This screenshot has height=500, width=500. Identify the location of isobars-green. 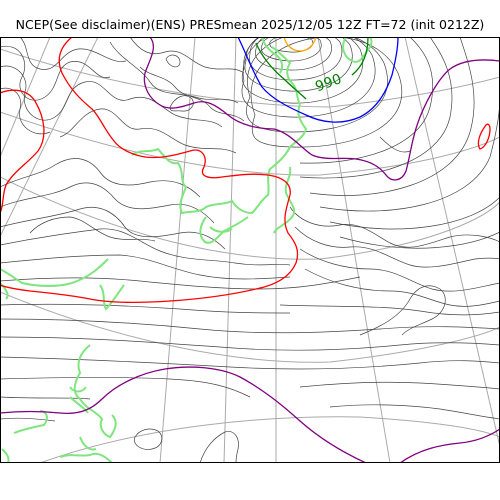
(312, 68).